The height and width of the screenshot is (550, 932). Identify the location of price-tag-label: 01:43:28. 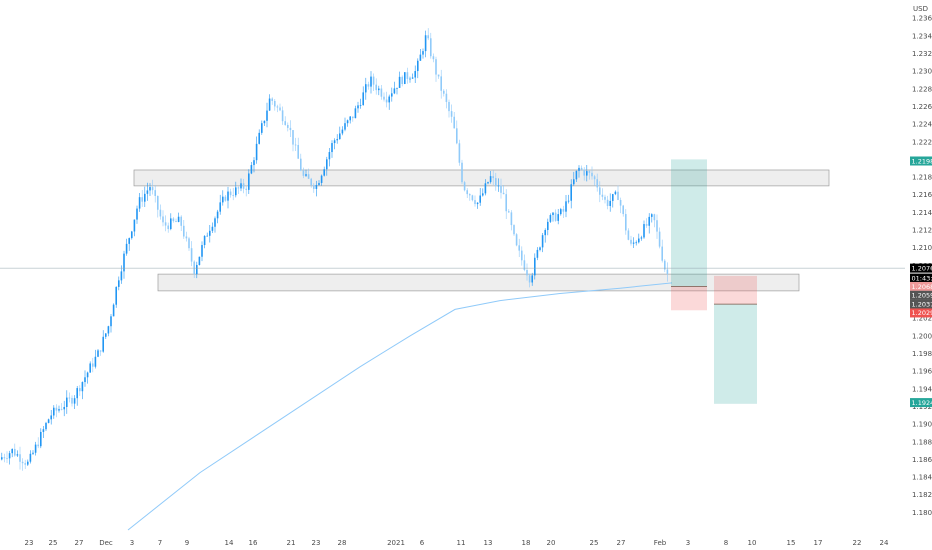
(922, 278).